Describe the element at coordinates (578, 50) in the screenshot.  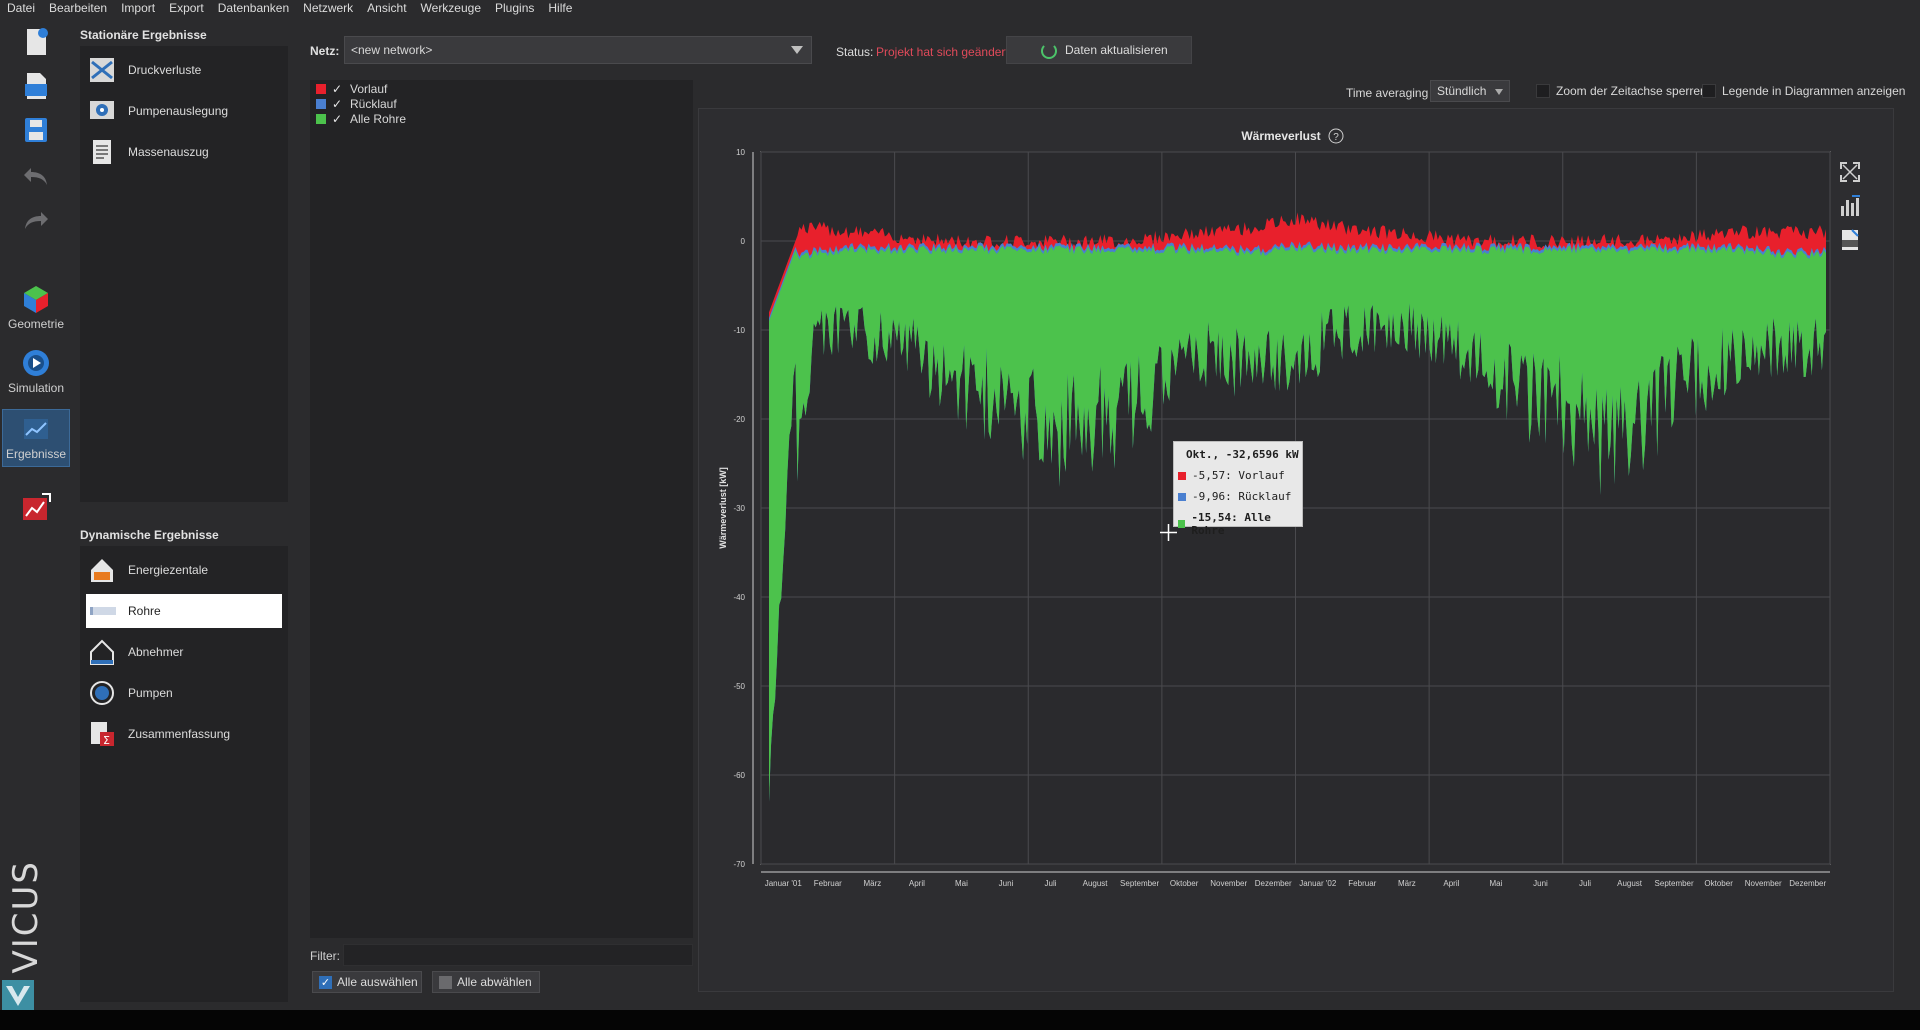
I see `network-select: <new network>` at that location.